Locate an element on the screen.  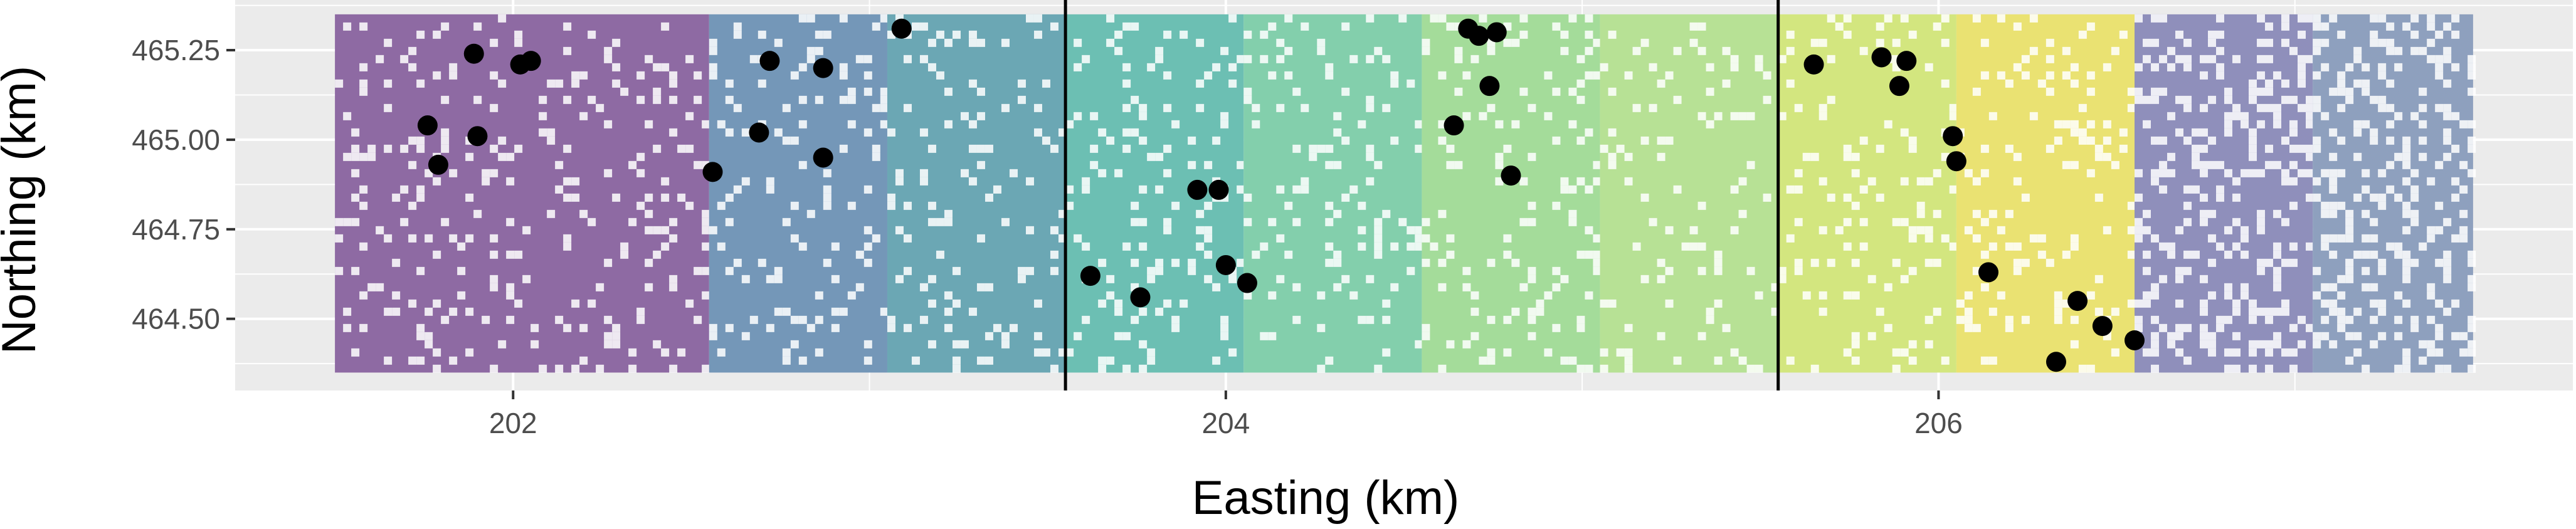
raster-band is located at coordinates (1689, 193).